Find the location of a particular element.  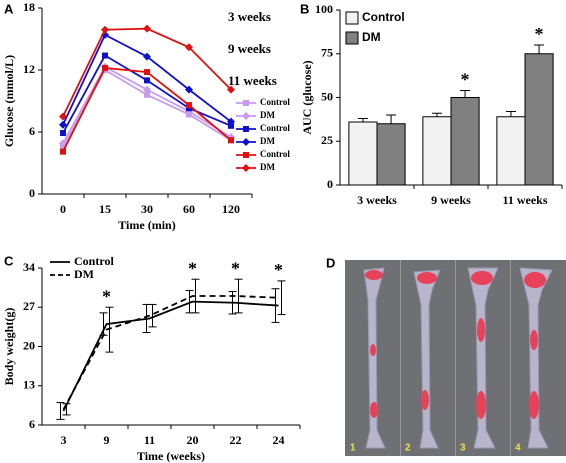

x-tick-label: 120 is located at coordinates (231, 209).